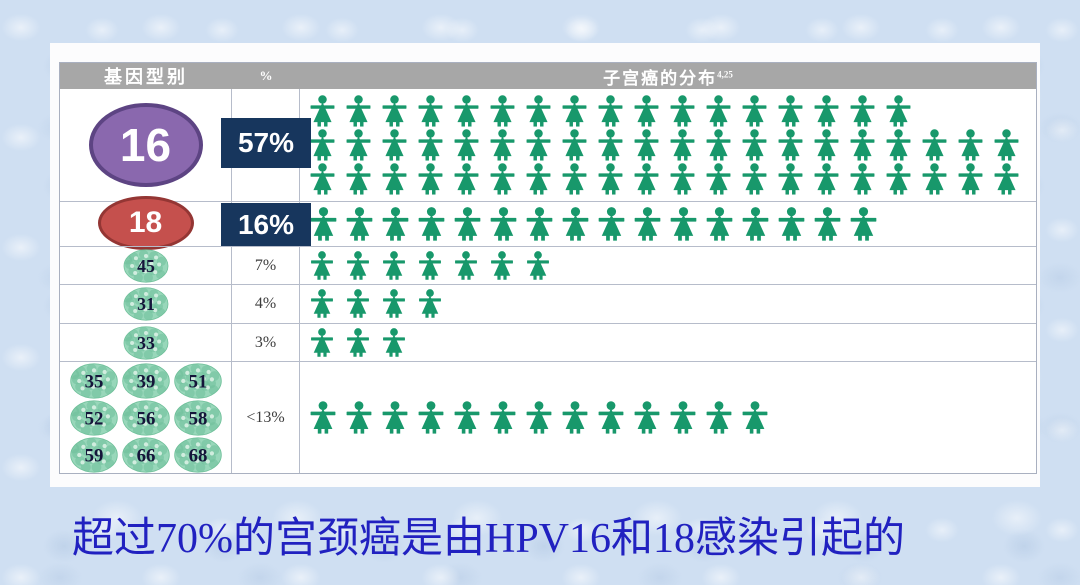  What do you see at coordinates (146, 77) in the screenshot?
I see `header-genotype: 基因型别` at bounding box center [146, 77].